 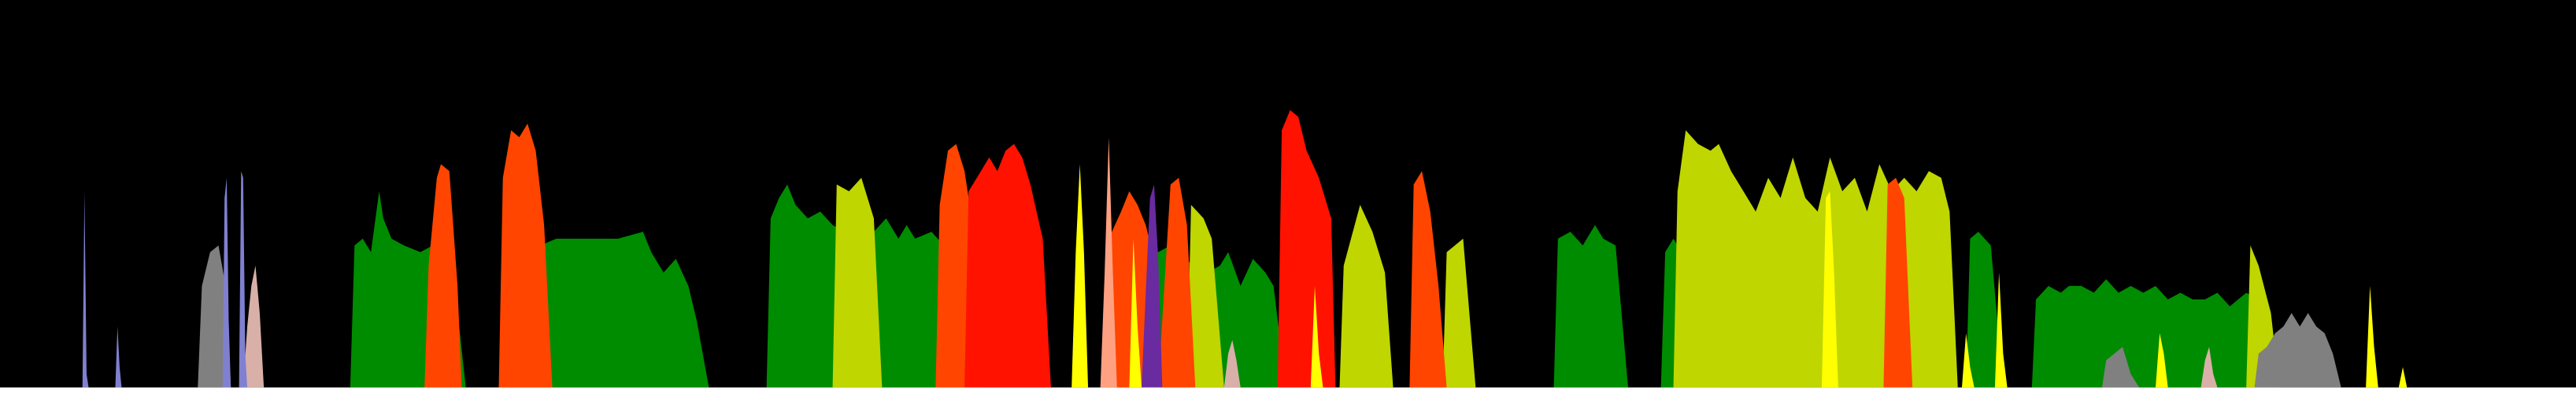 What do you see at coordinates (1288, 391) in the screenshot?
I see `baseline-strip` at bounding box center [1288, 391].